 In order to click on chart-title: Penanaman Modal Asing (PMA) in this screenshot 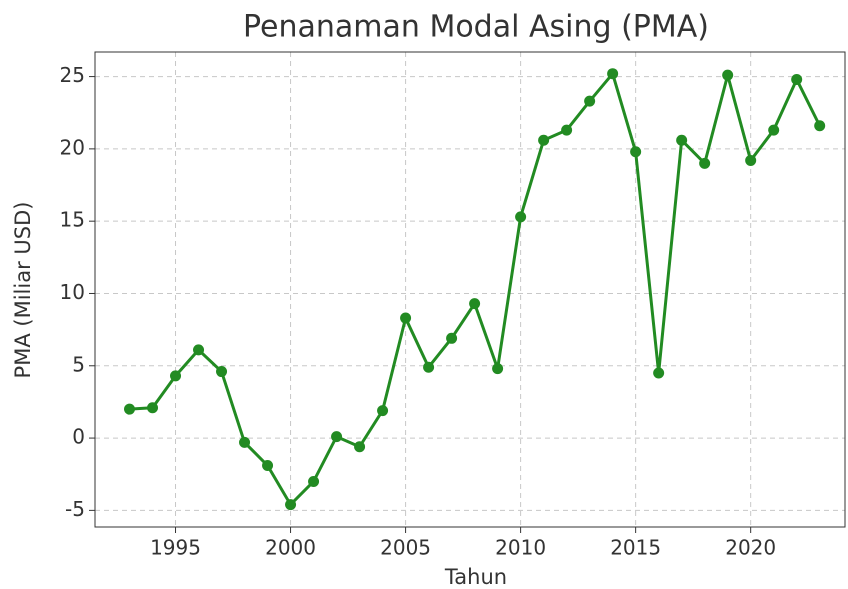, I will do `click(476, 27)`.